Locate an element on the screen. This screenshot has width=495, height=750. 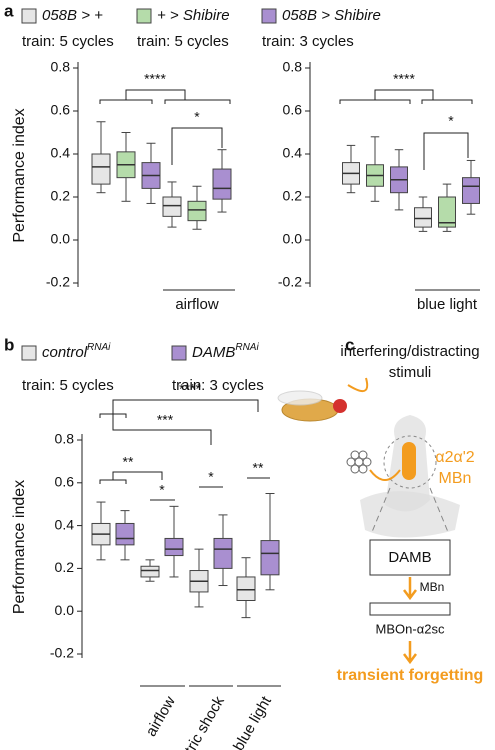
legend-name: control is located at coordinates (65, 352).